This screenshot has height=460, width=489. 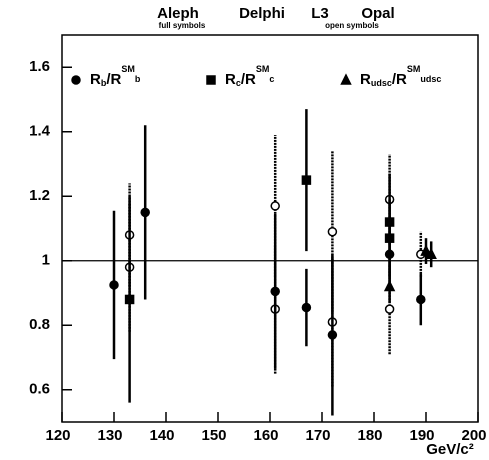 I want to click on y-tick-label: 1.4, so click(x=40, y=131).